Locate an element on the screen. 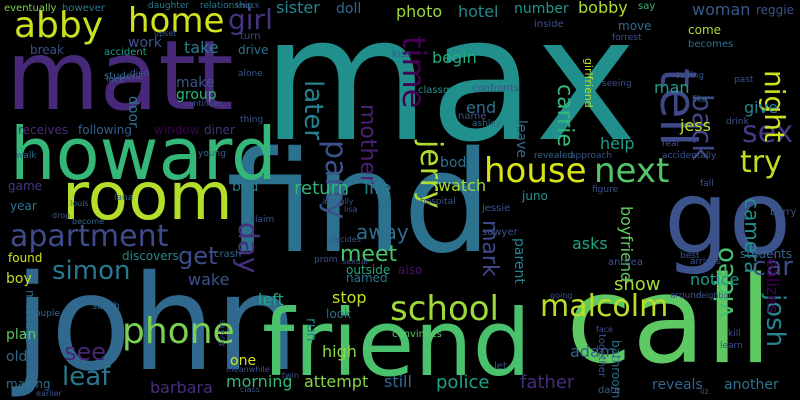  word-sawyer: sawyer is located at coordinates (500, 232).